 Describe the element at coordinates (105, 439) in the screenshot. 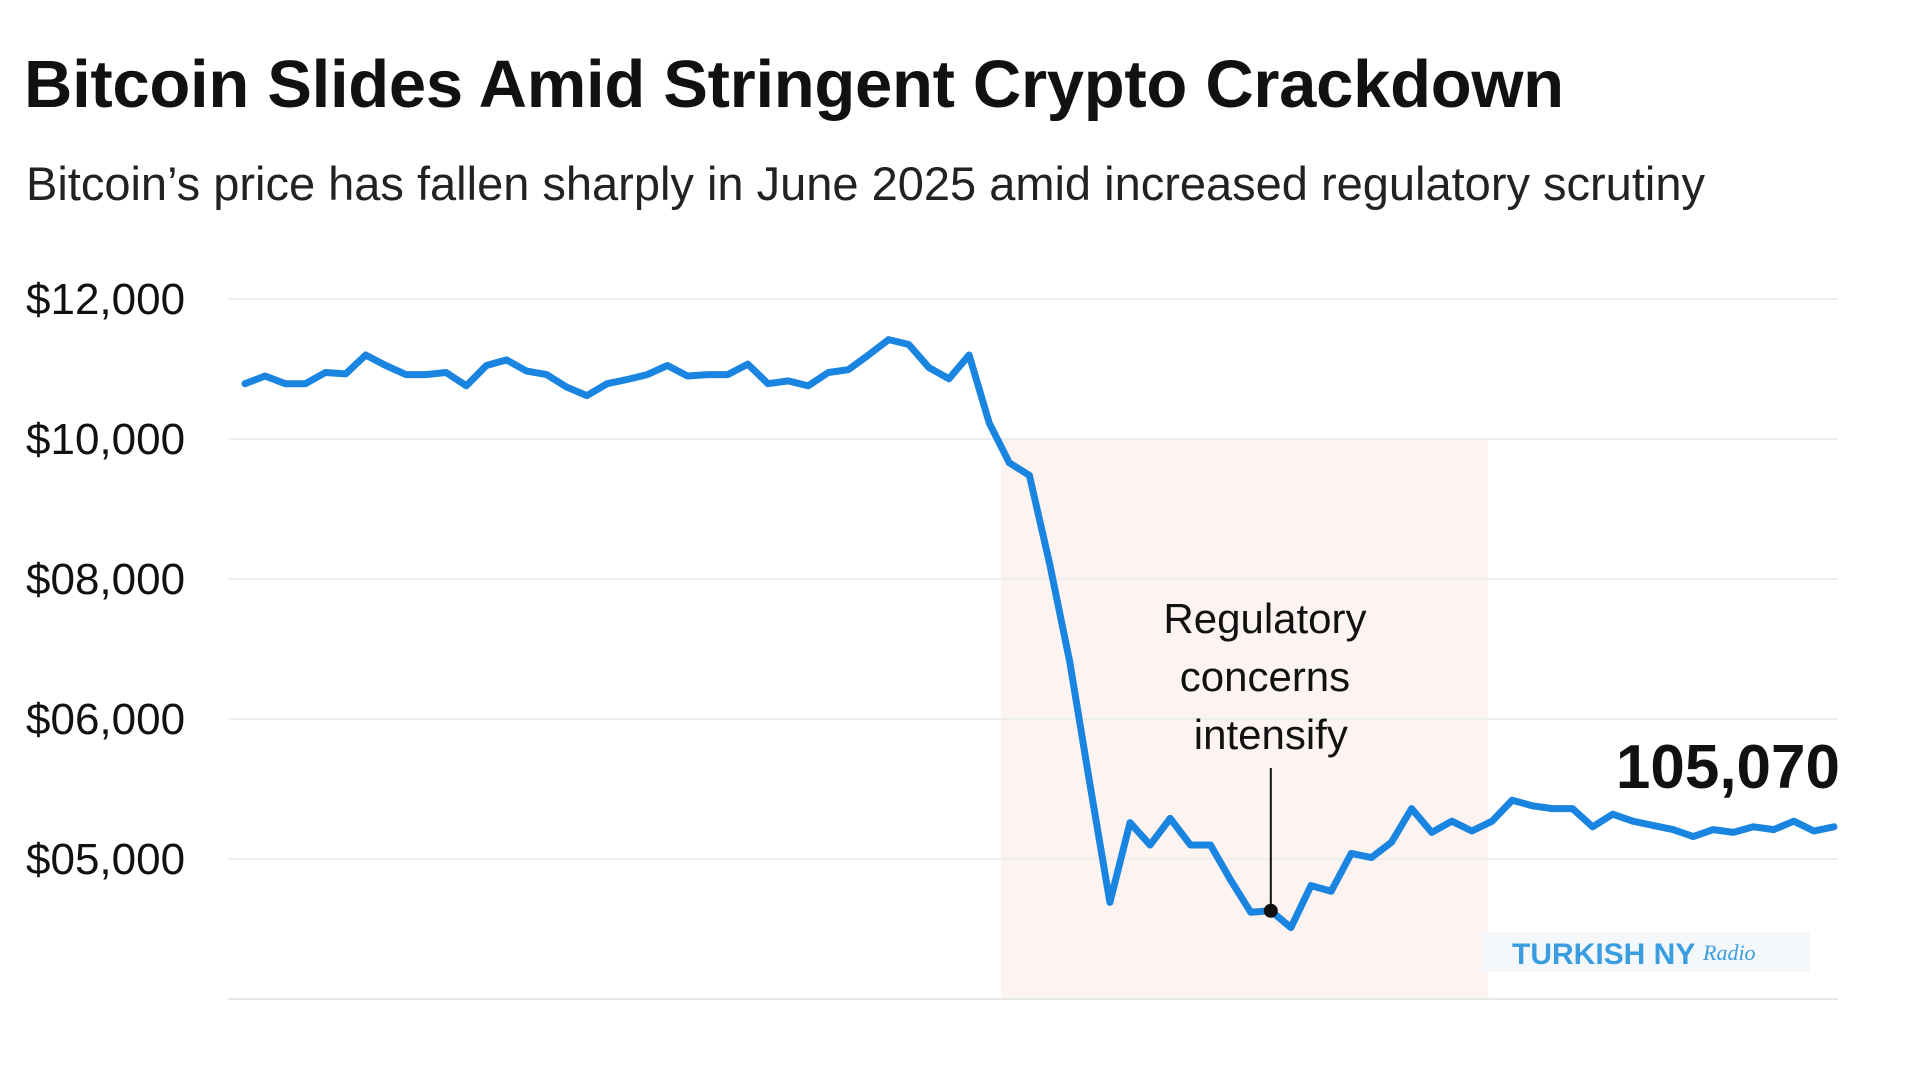

I see `y-tick-label: $10,000` at that location.